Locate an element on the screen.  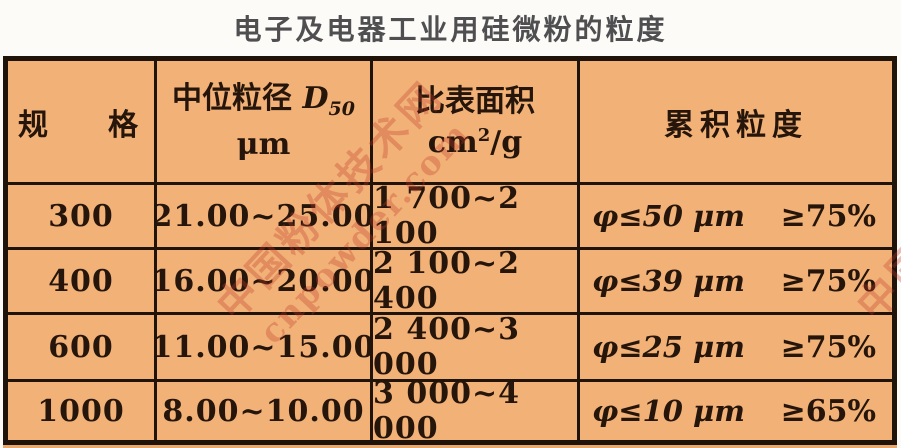
header-median-line1: 中位粒径 D50 is located at coordinates (263, 101).